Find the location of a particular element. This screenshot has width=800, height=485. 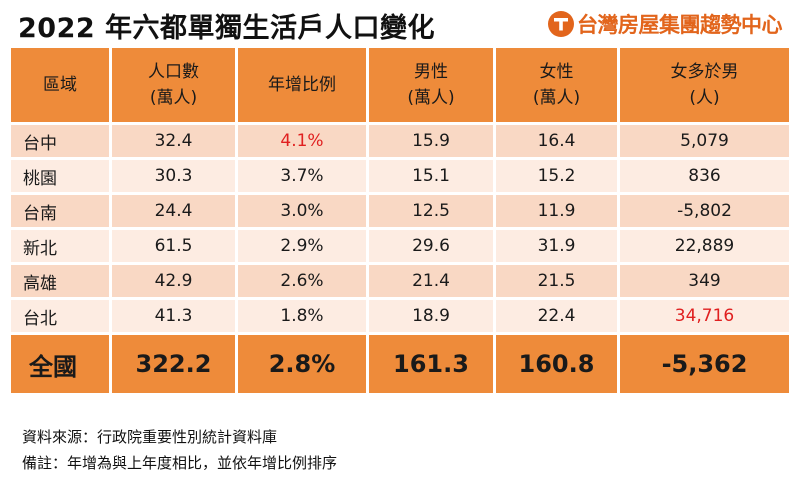

male-cell: 21.4 is located at coordinates (432, 282).